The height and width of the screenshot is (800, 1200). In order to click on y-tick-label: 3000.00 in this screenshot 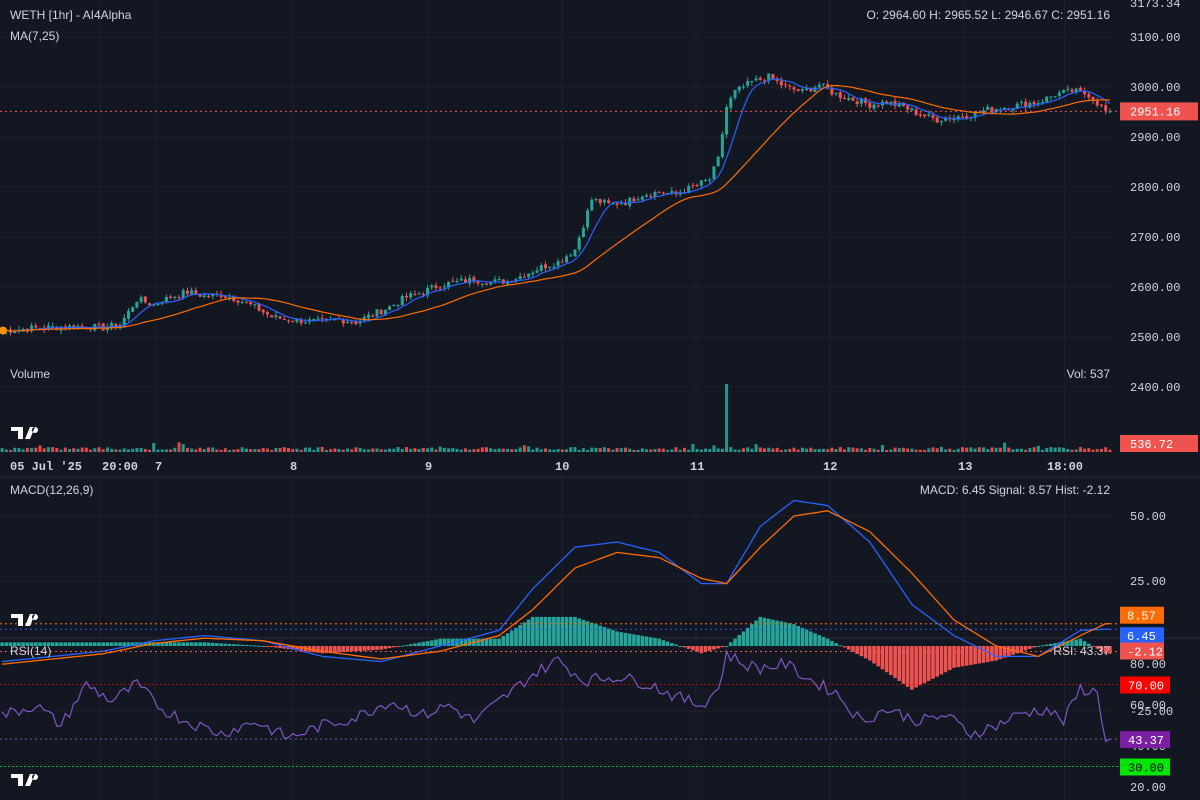, I will do `click(1155, 88)`.